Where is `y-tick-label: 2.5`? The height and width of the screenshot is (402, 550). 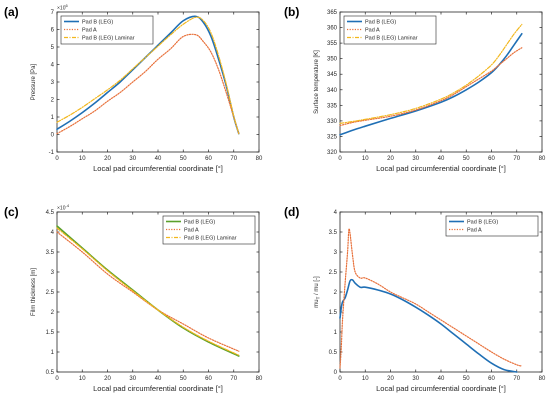 y-tick-label: 2.5 is located at coordinates (50, 293).